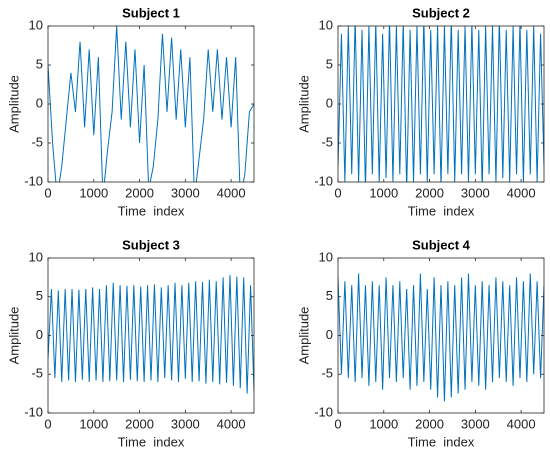  I want to click on chart-title: Subject 1, so click(151, 12).